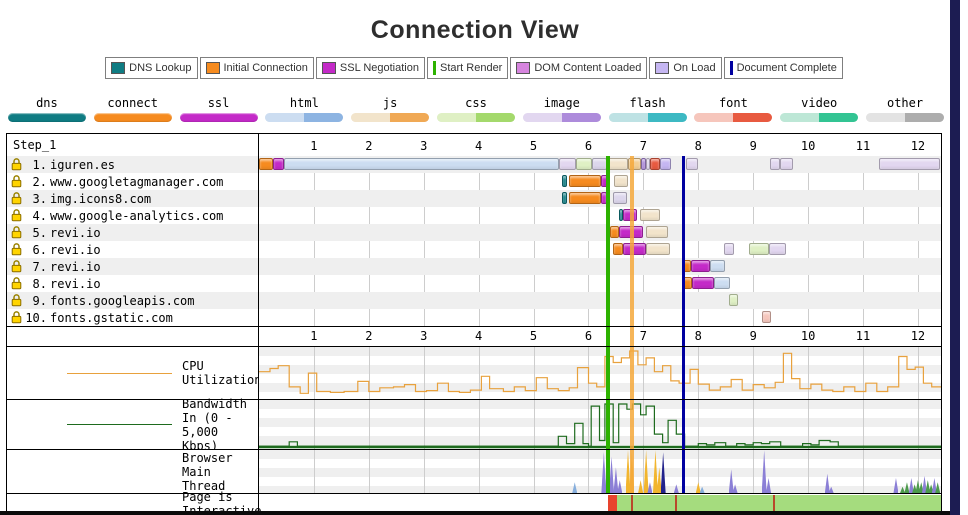  Describe the element at coordinates (476, 103) in the screenshot. I see `mime-label: css` at that location.